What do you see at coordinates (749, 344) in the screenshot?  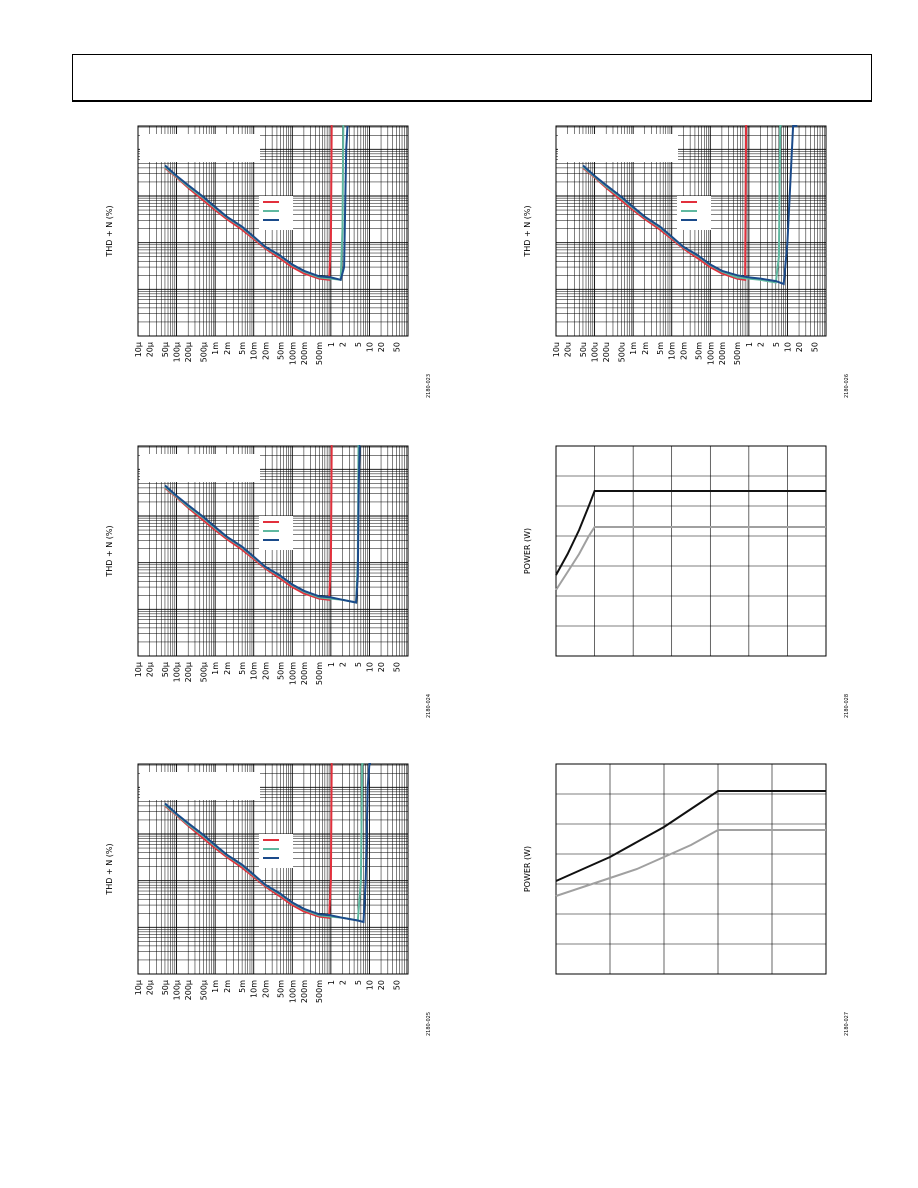 I see `x-tick-label: 1` at bounding box center [749, 344].